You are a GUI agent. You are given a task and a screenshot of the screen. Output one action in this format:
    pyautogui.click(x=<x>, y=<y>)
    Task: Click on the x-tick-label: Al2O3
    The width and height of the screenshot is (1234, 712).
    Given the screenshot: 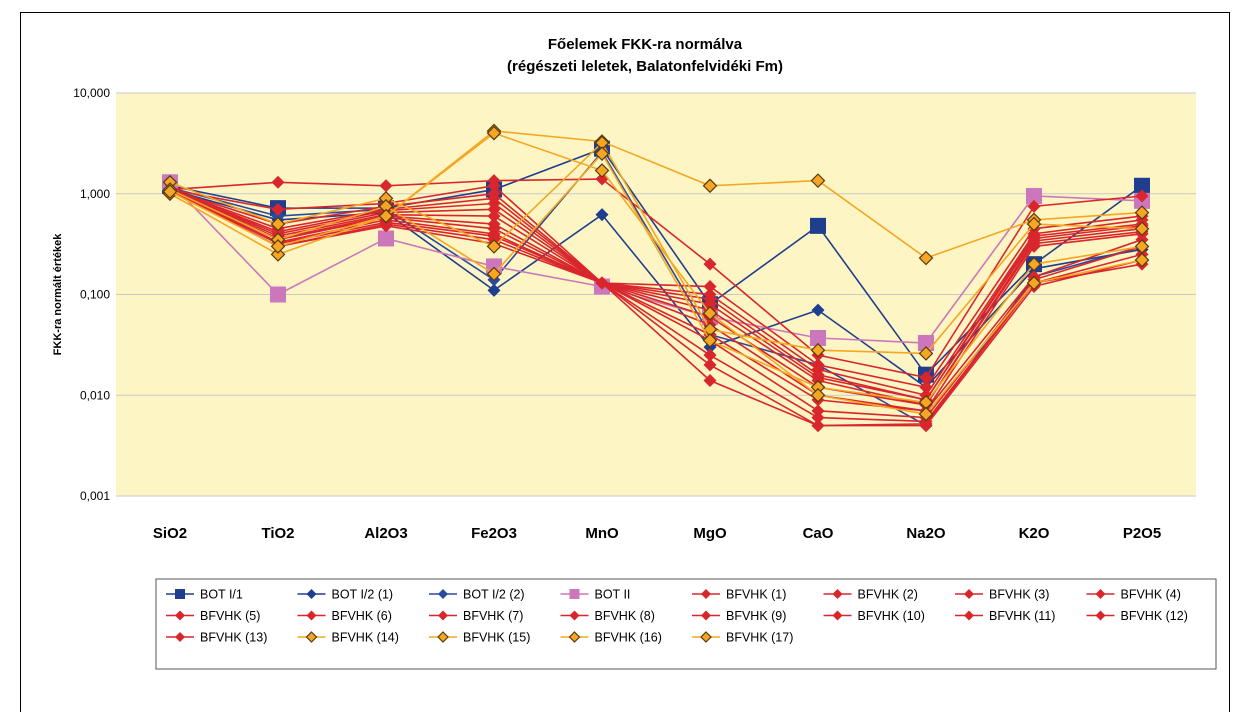 What is the action you would take?
    pyautogui.click(x=385, y=533)
    